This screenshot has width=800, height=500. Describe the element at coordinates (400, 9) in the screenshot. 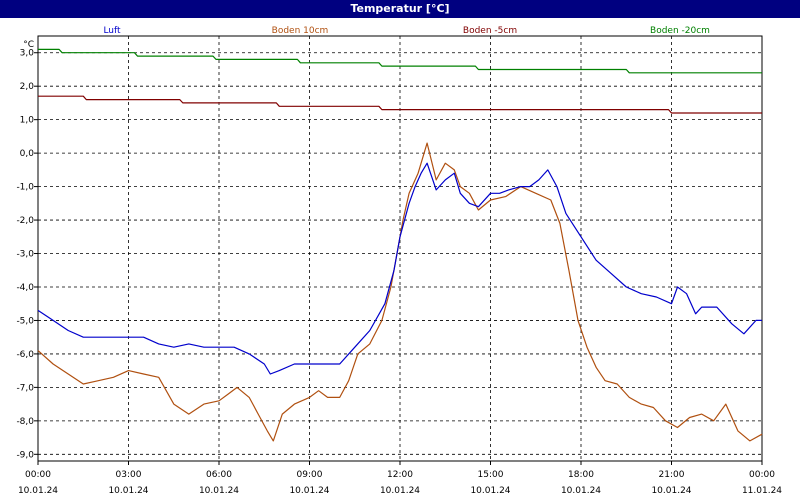

I see `chart-title: Temperatur [°C]` at that location.